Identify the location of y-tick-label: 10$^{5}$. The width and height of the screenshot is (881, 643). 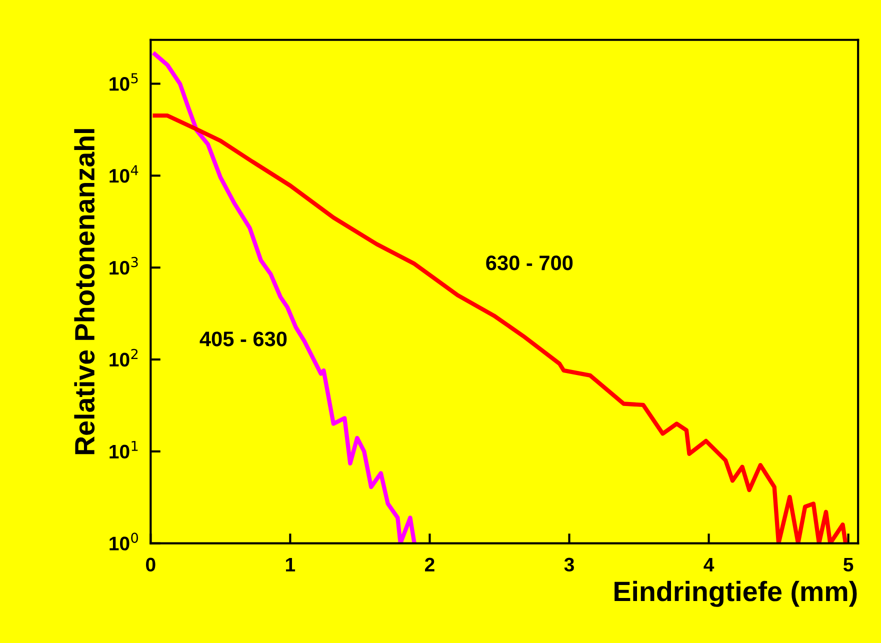
(124, 82).